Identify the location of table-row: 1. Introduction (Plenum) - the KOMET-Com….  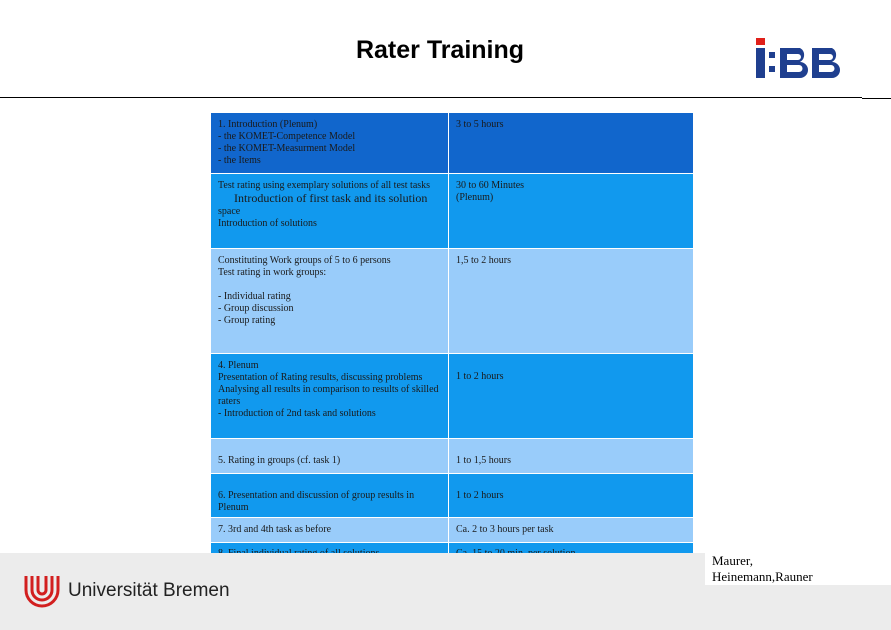
(452, 143).